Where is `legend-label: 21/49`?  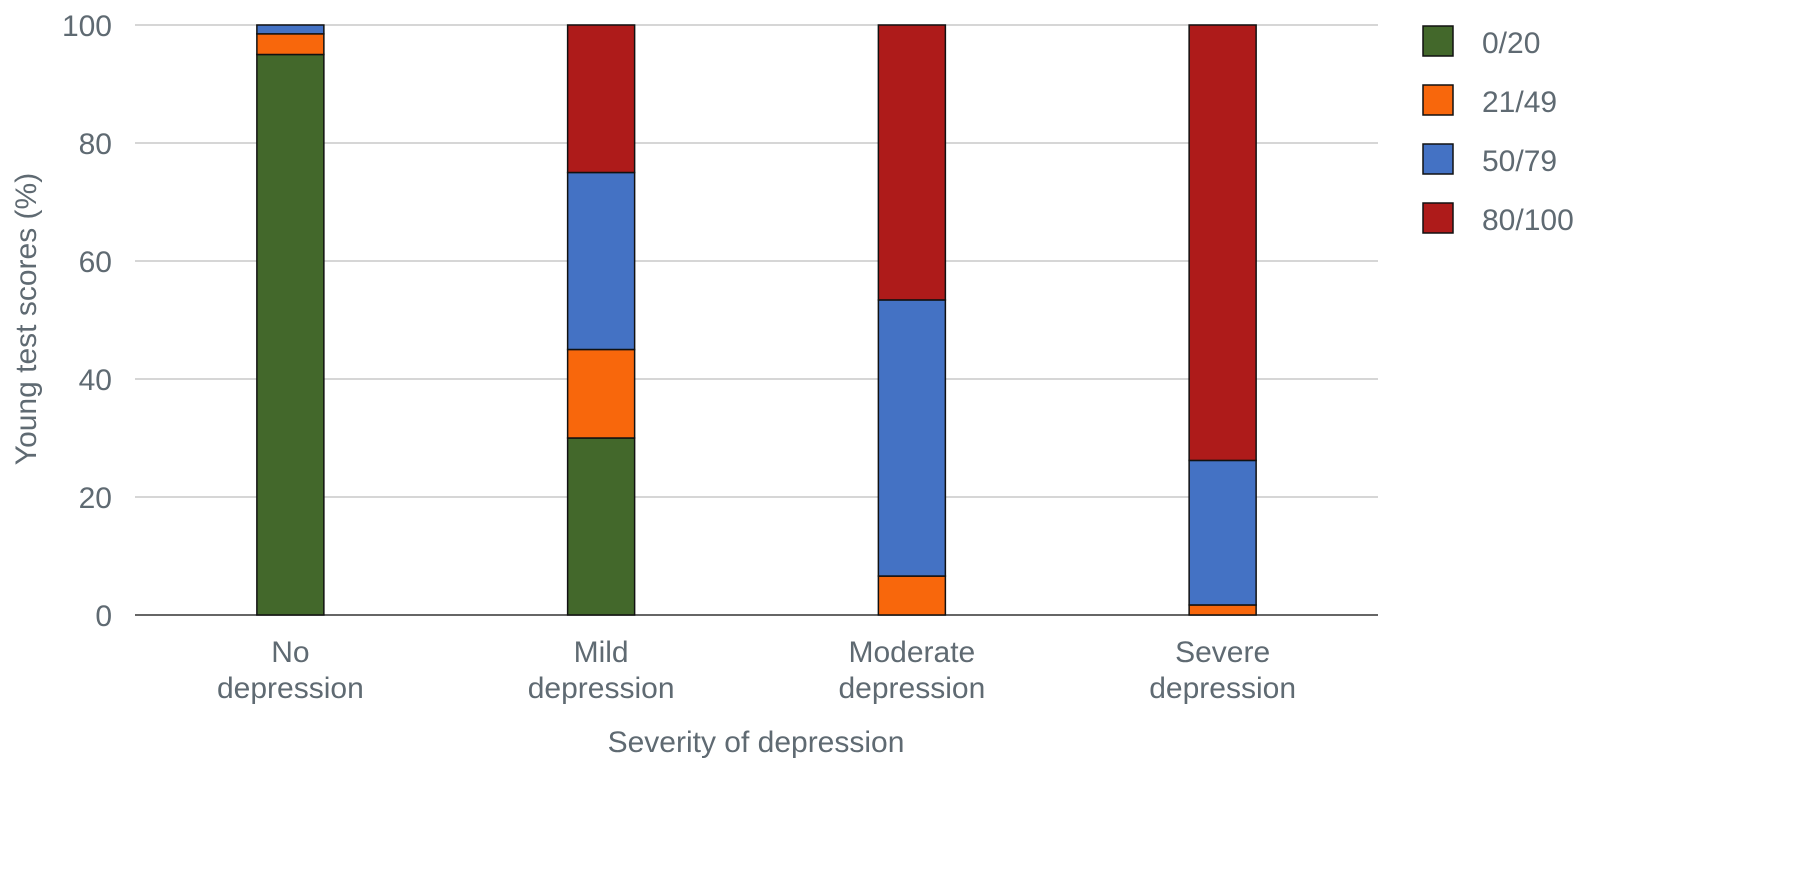
legend-label: 21/49 is located at coordinates (1519, 102).